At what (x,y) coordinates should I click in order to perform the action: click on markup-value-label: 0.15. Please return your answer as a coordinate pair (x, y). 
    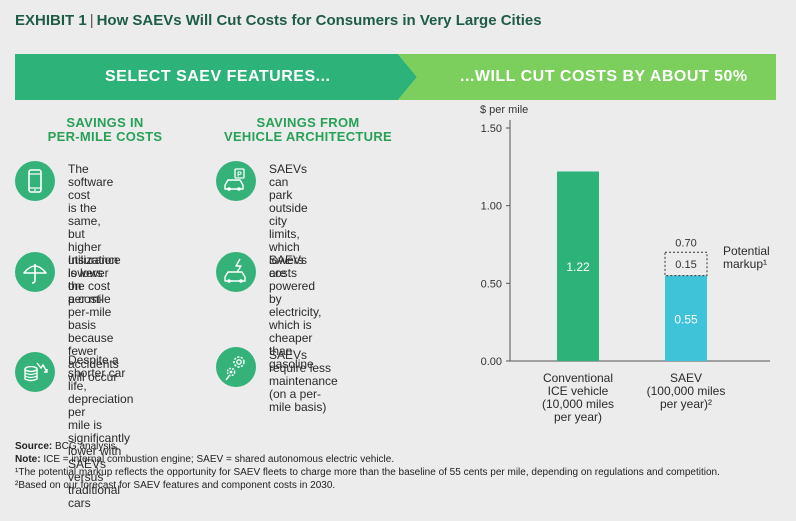
    Looking at the image, I should click on (685, 265).